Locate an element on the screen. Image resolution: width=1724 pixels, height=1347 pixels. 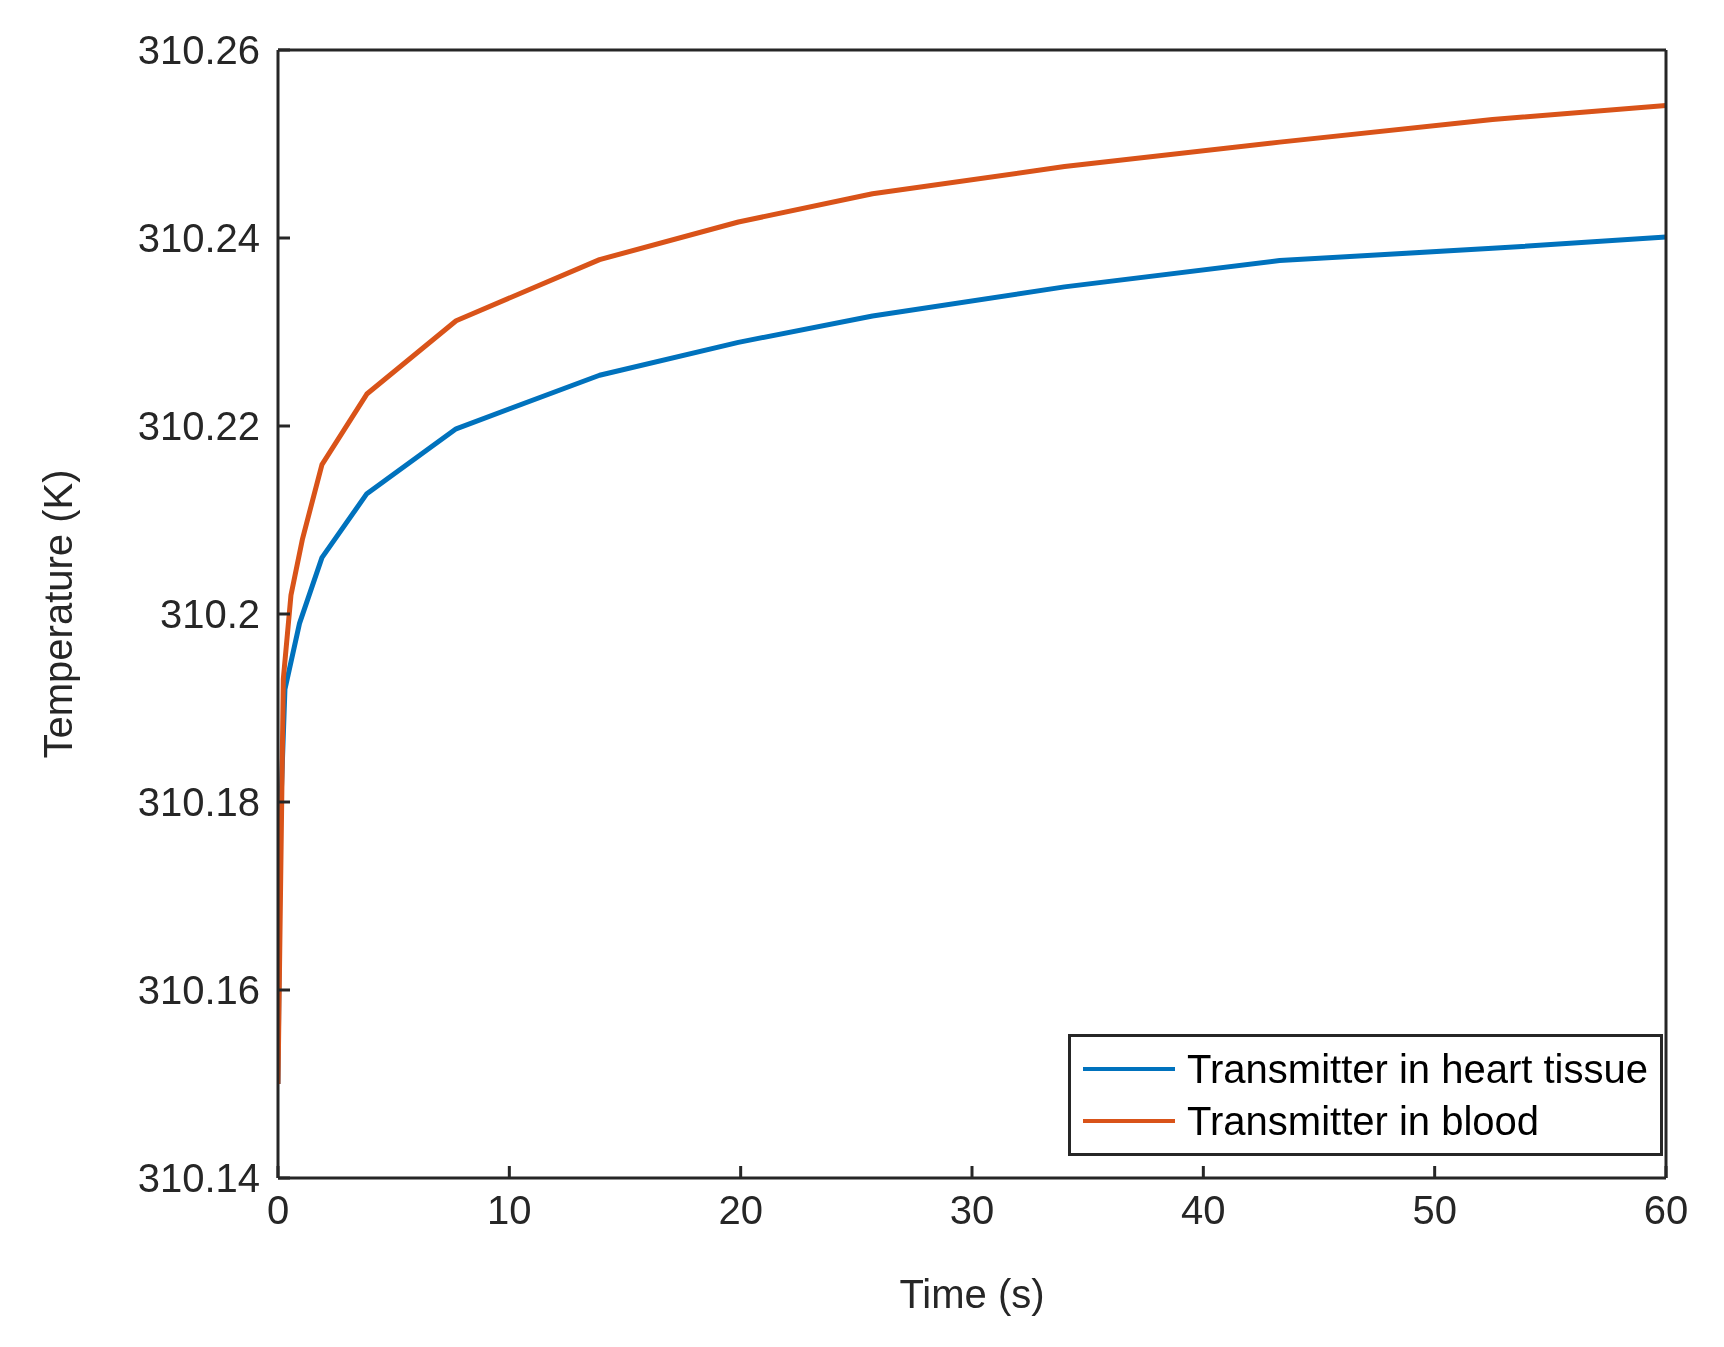
x-tick-label: 10 is located at coordinates (509, 1210).